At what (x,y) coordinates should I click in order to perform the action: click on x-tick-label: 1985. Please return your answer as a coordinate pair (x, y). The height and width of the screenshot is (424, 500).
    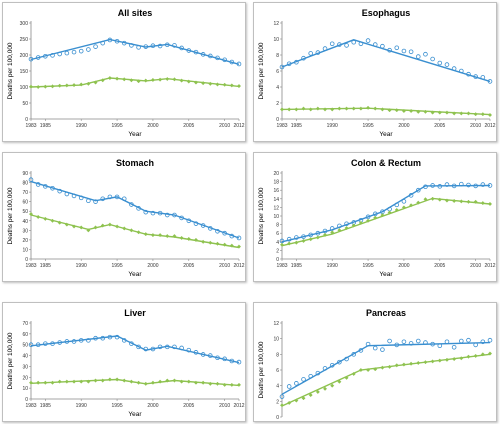
    Looking at the image, I should click on (45, 406).